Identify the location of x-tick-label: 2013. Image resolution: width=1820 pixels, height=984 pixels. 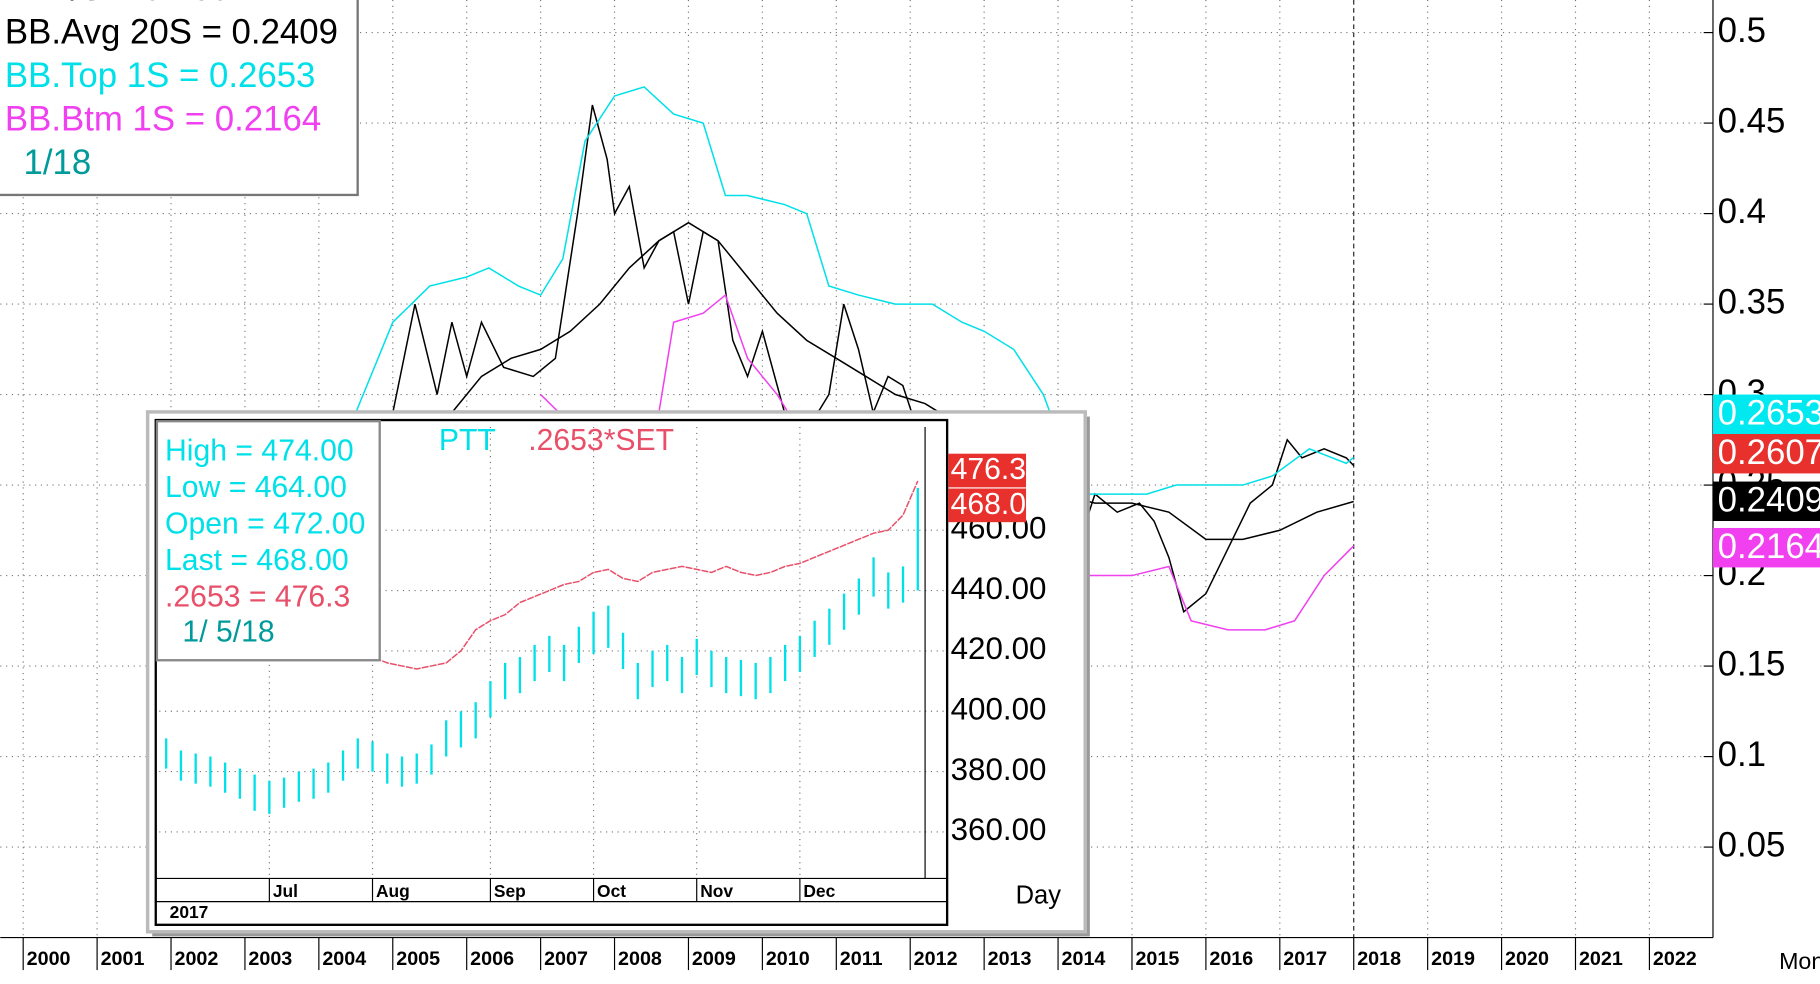
(1010, 959).